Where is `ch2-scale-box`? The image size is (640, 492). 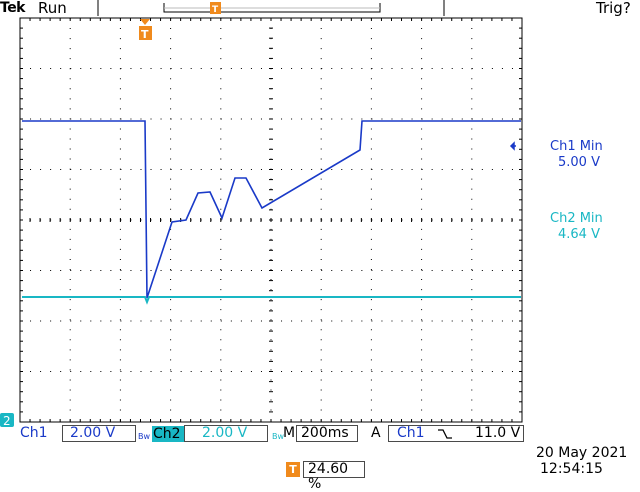
ch2-scale-box is located at coordinates (226, 433).